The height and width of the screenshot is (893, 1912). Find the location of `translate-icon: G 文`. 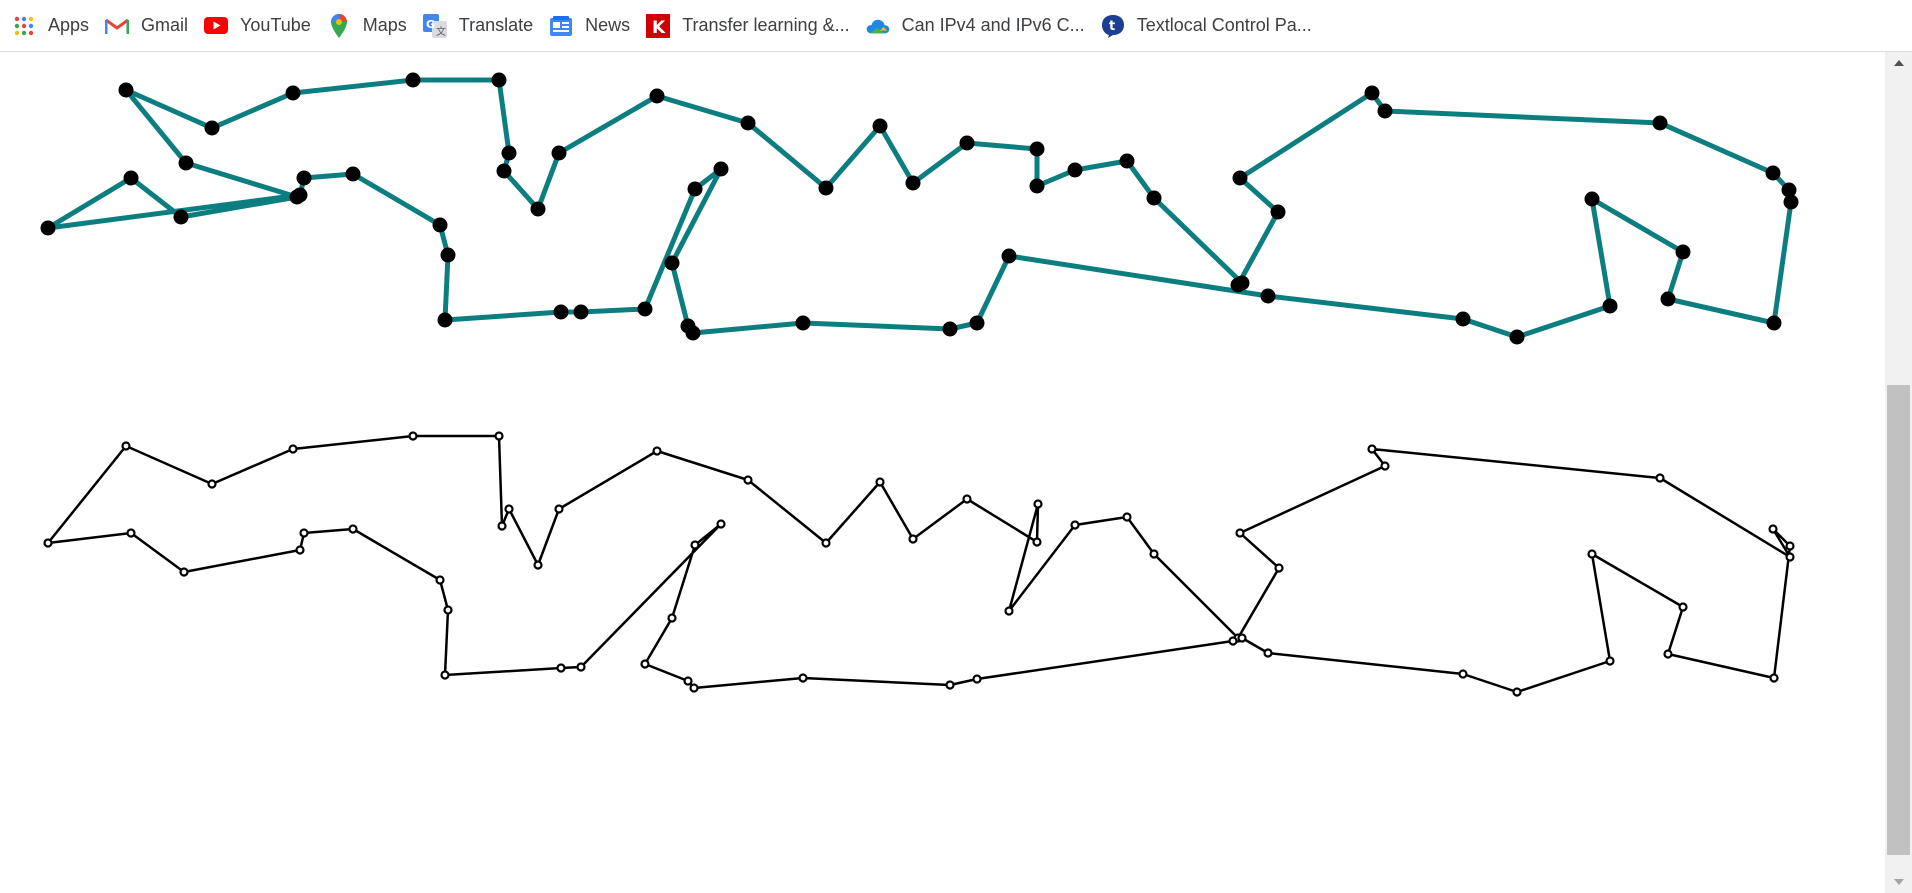

translate-icon: G 文 is located at coordinates (434, 25).